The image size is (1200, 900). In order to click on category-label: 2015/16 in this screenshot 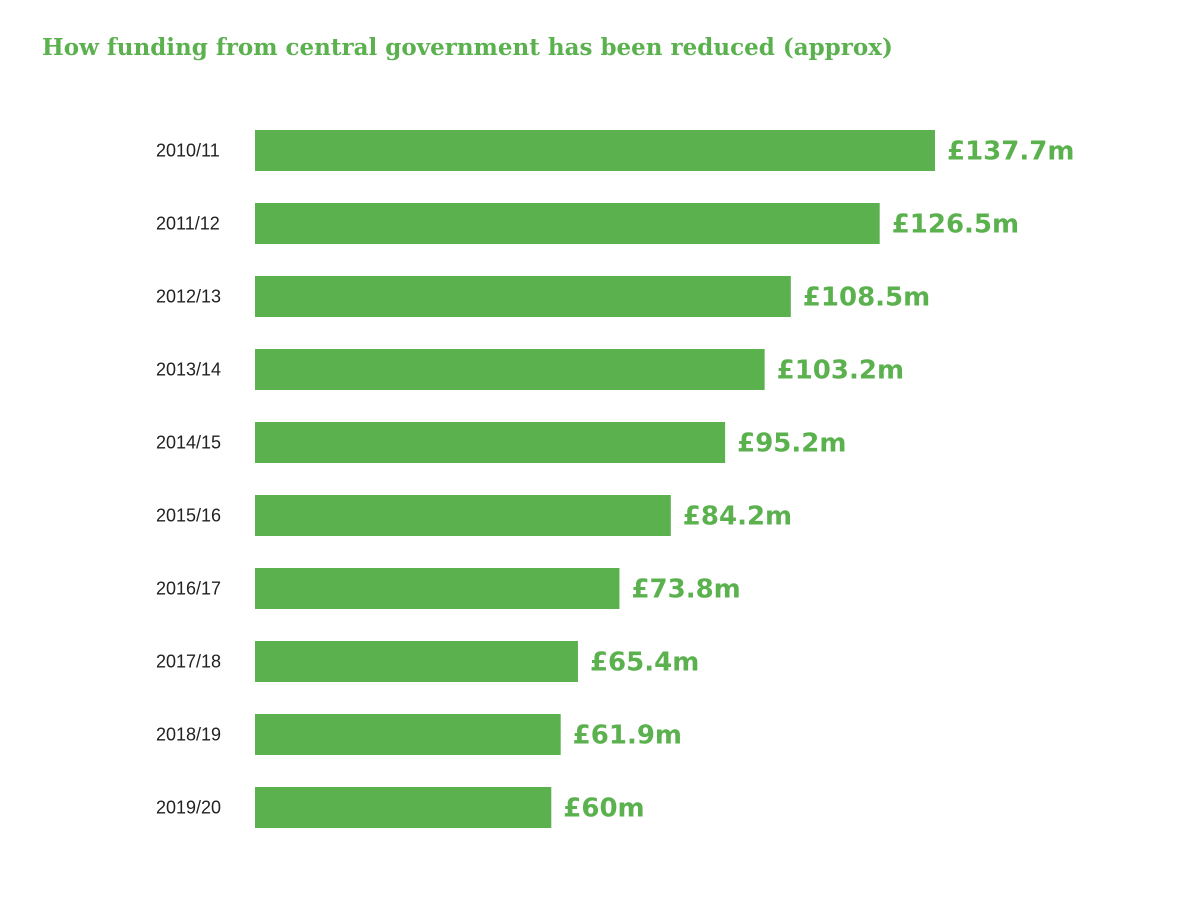, I will do `click(188, 516)`.